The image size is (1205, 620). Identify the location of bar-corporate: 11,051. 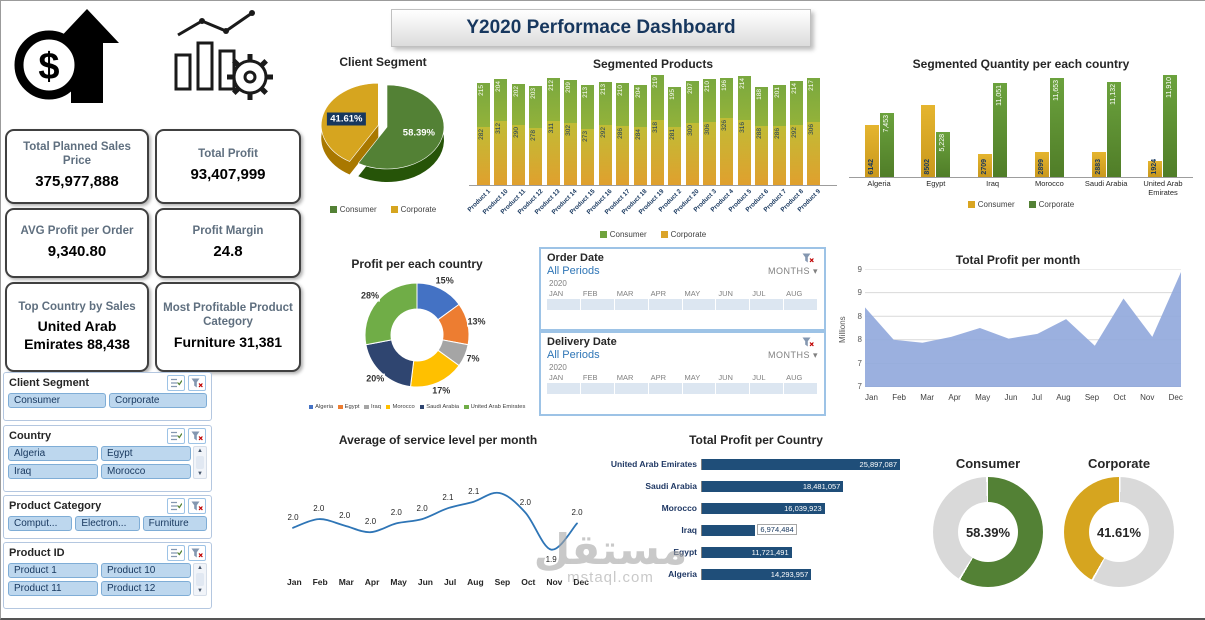
(1000, 130).